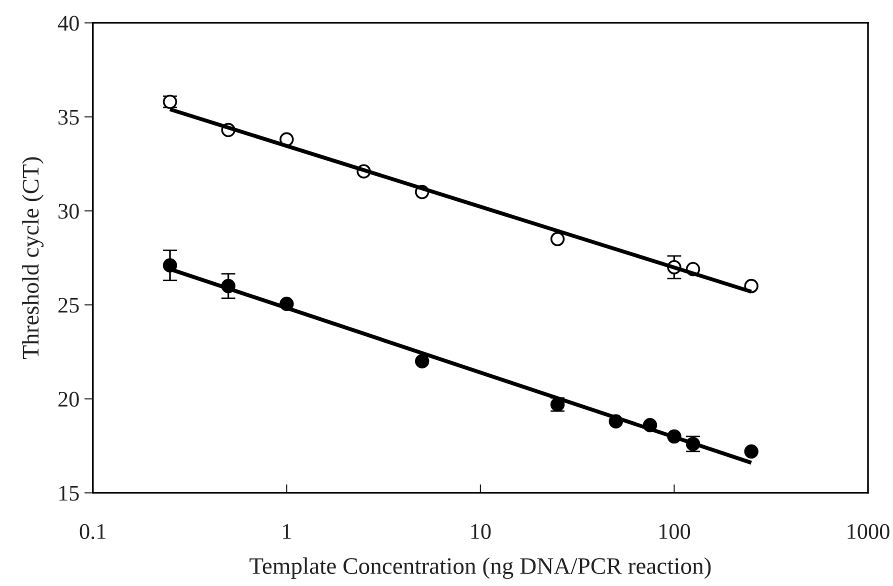  I want to click on x-tick-label: 10, so click(481, 532).